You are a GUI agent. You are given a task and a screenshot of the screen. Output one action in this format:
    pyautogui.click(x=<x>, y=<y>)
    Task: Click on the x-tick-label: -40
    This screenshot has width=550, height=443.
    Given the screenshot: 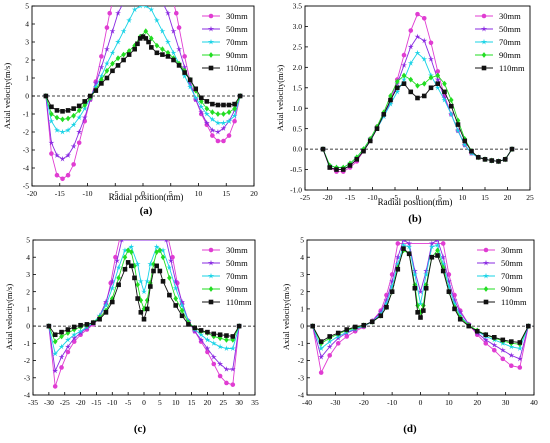 What is the action you would take?
    pyautogui.click(x=307, y=402)
    